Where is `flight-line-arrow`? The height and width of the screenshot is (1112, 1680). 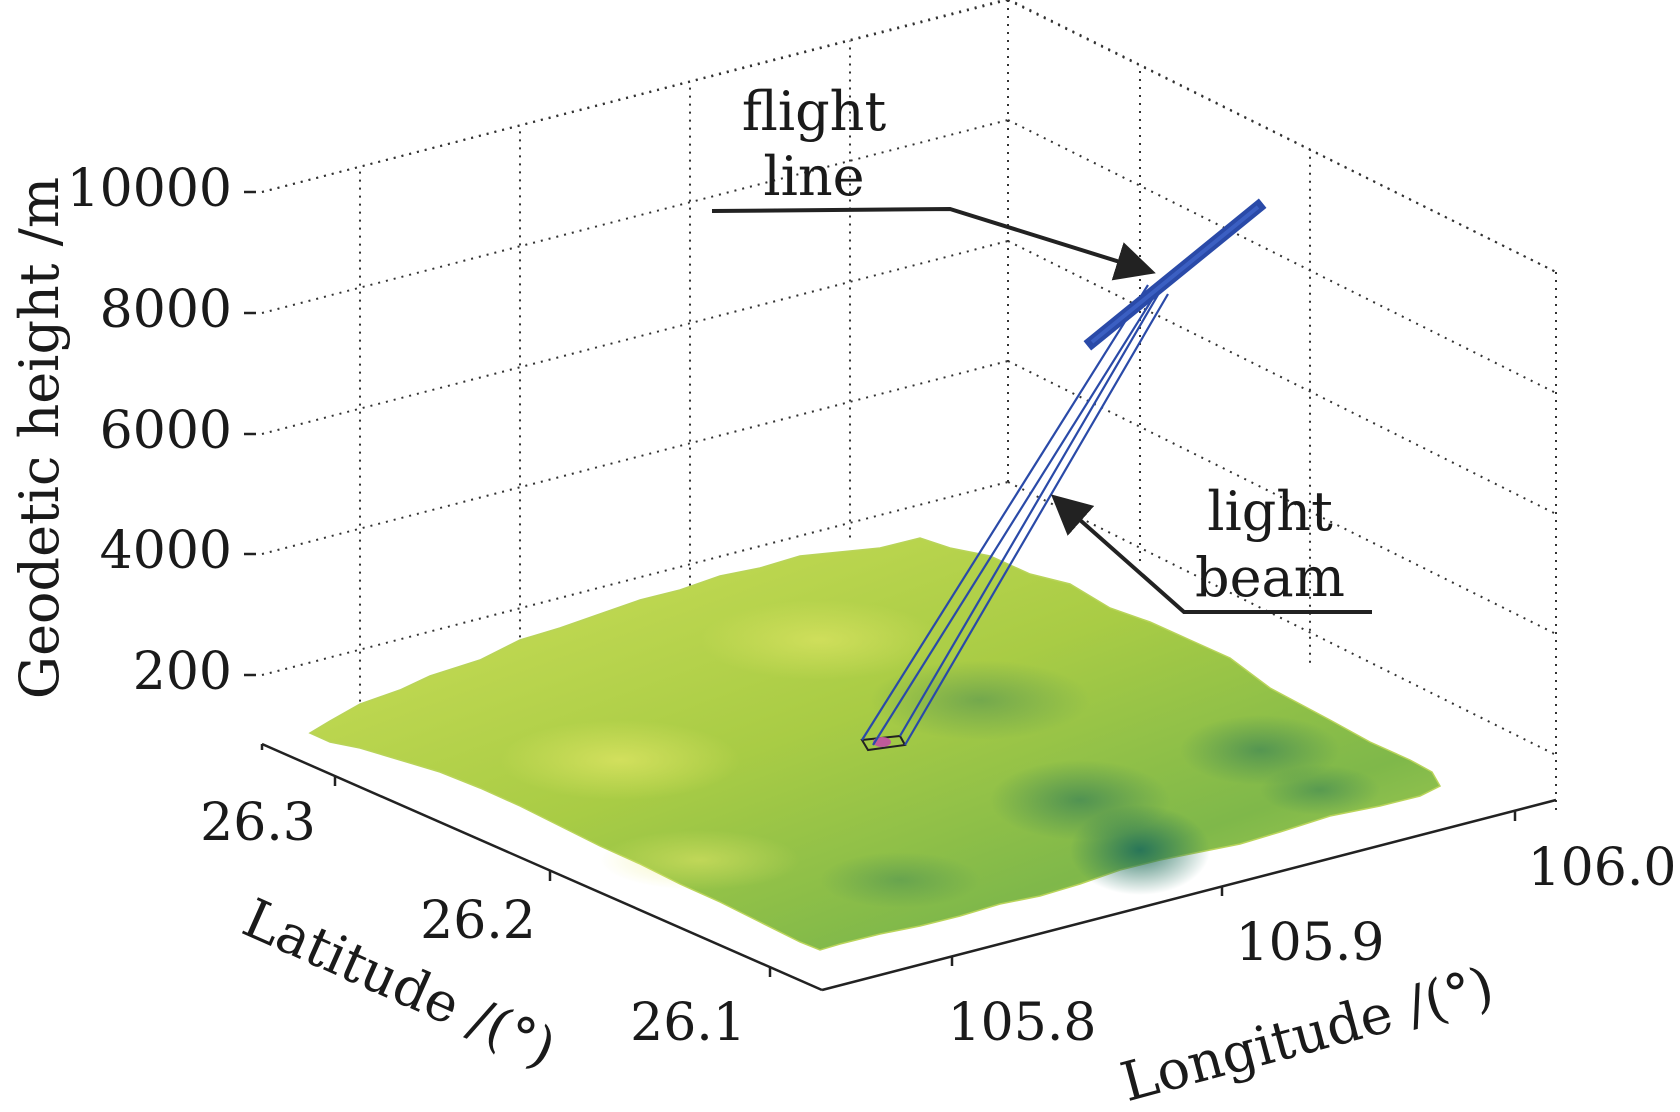
flight-line-arrow is located at coordinates (933, 243).